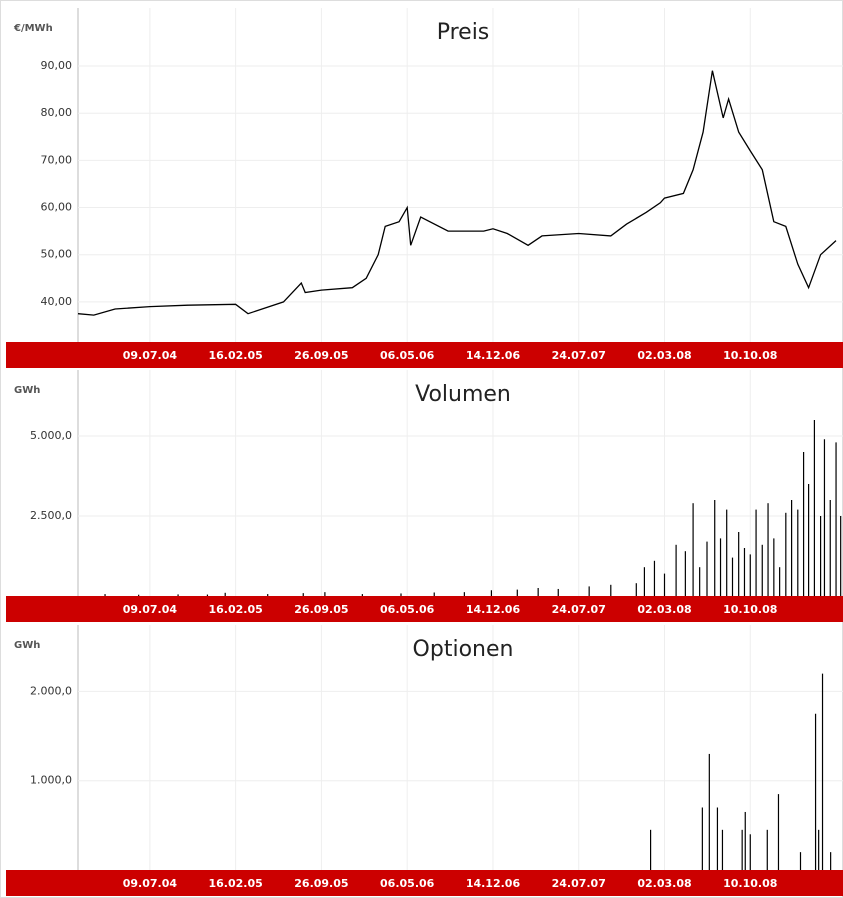 This screenshot has width=843, height=898. I want to click on chart-title: Preis, so click(463, 32).